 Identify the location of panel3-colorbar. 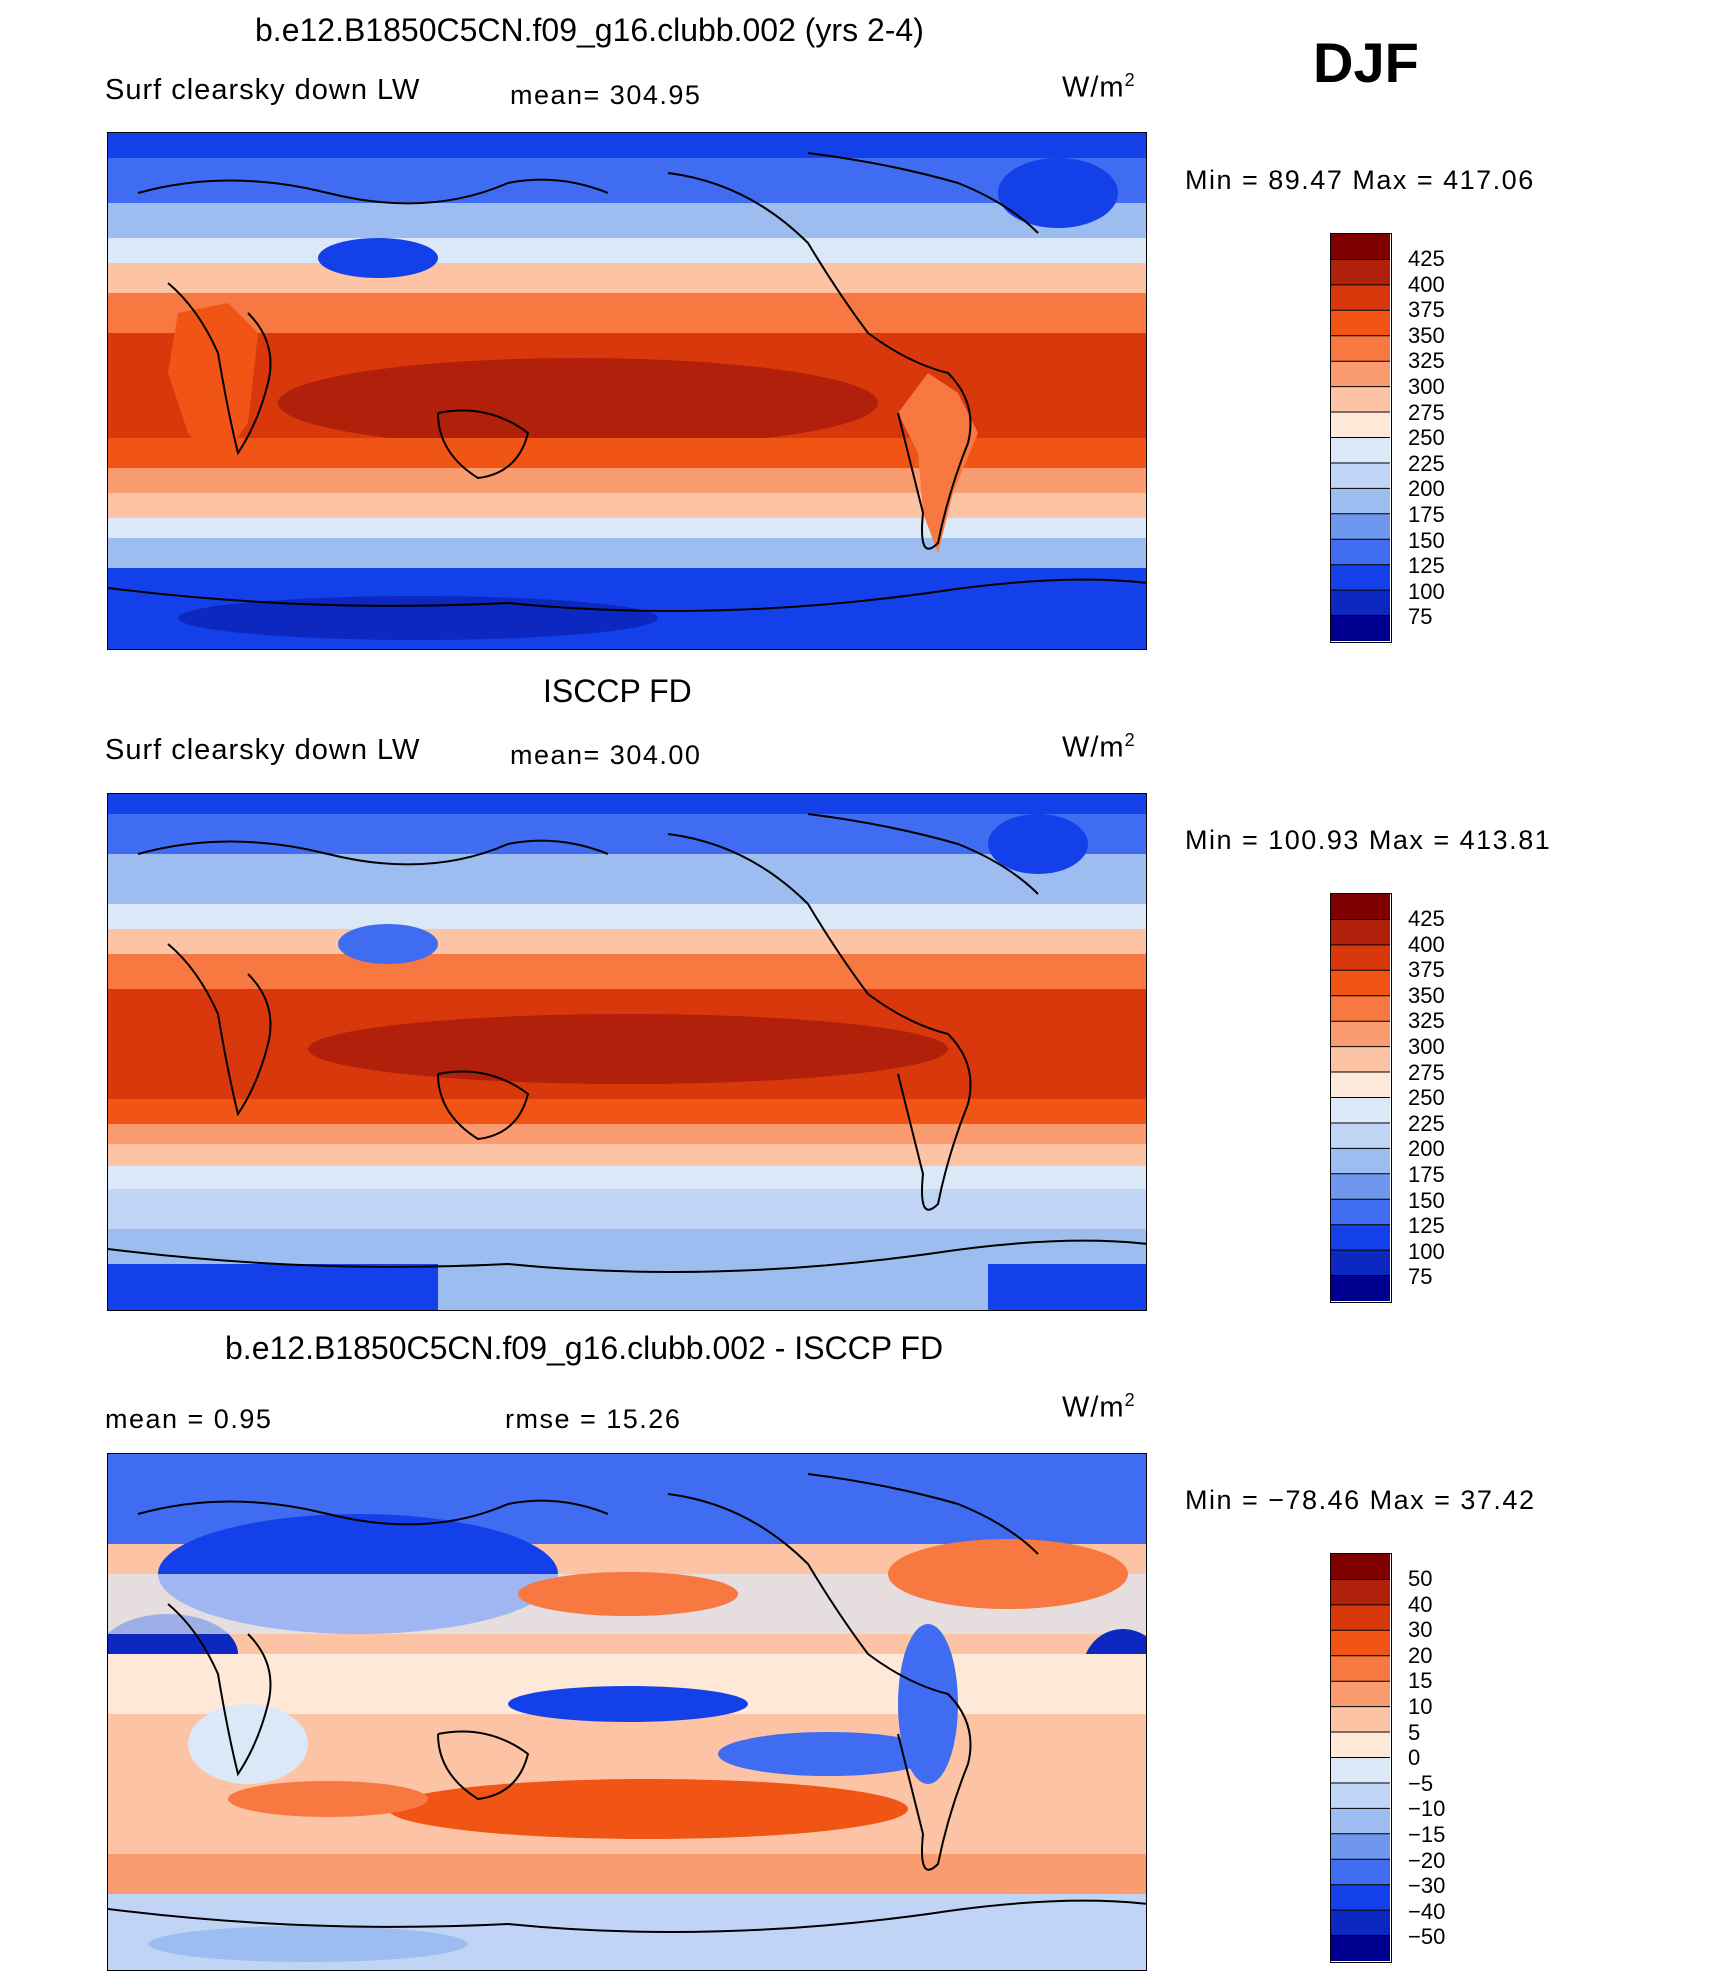
(1361, 1758).